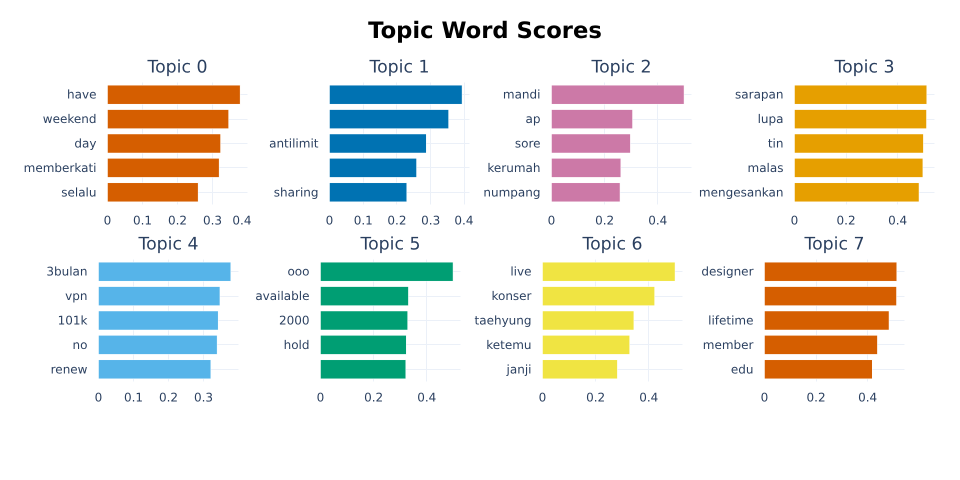 The width and height of the screenshot is (960, 480). What do you see at coordinates (67, 271) in the screenshot?
I see `y-tick-label: 3bulan` at bounding box center [67, 271].